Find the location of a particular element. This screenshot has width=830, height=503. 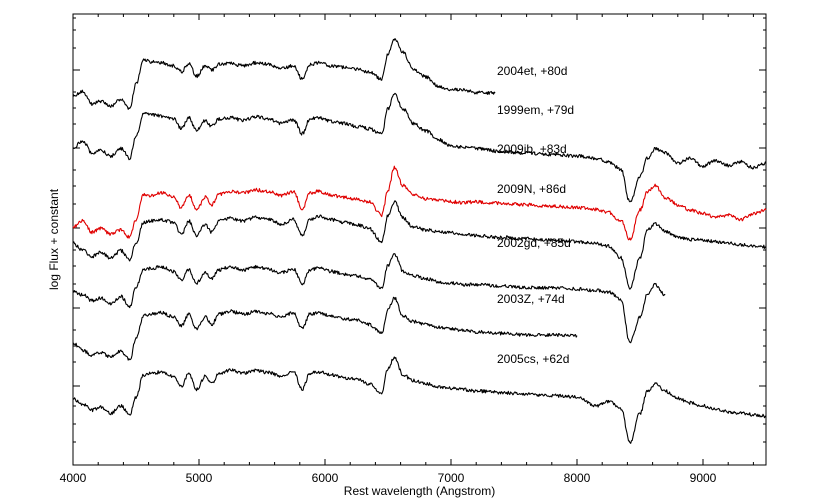

y-axis-label: log Flux + constant is located at coordinates (54, 239).